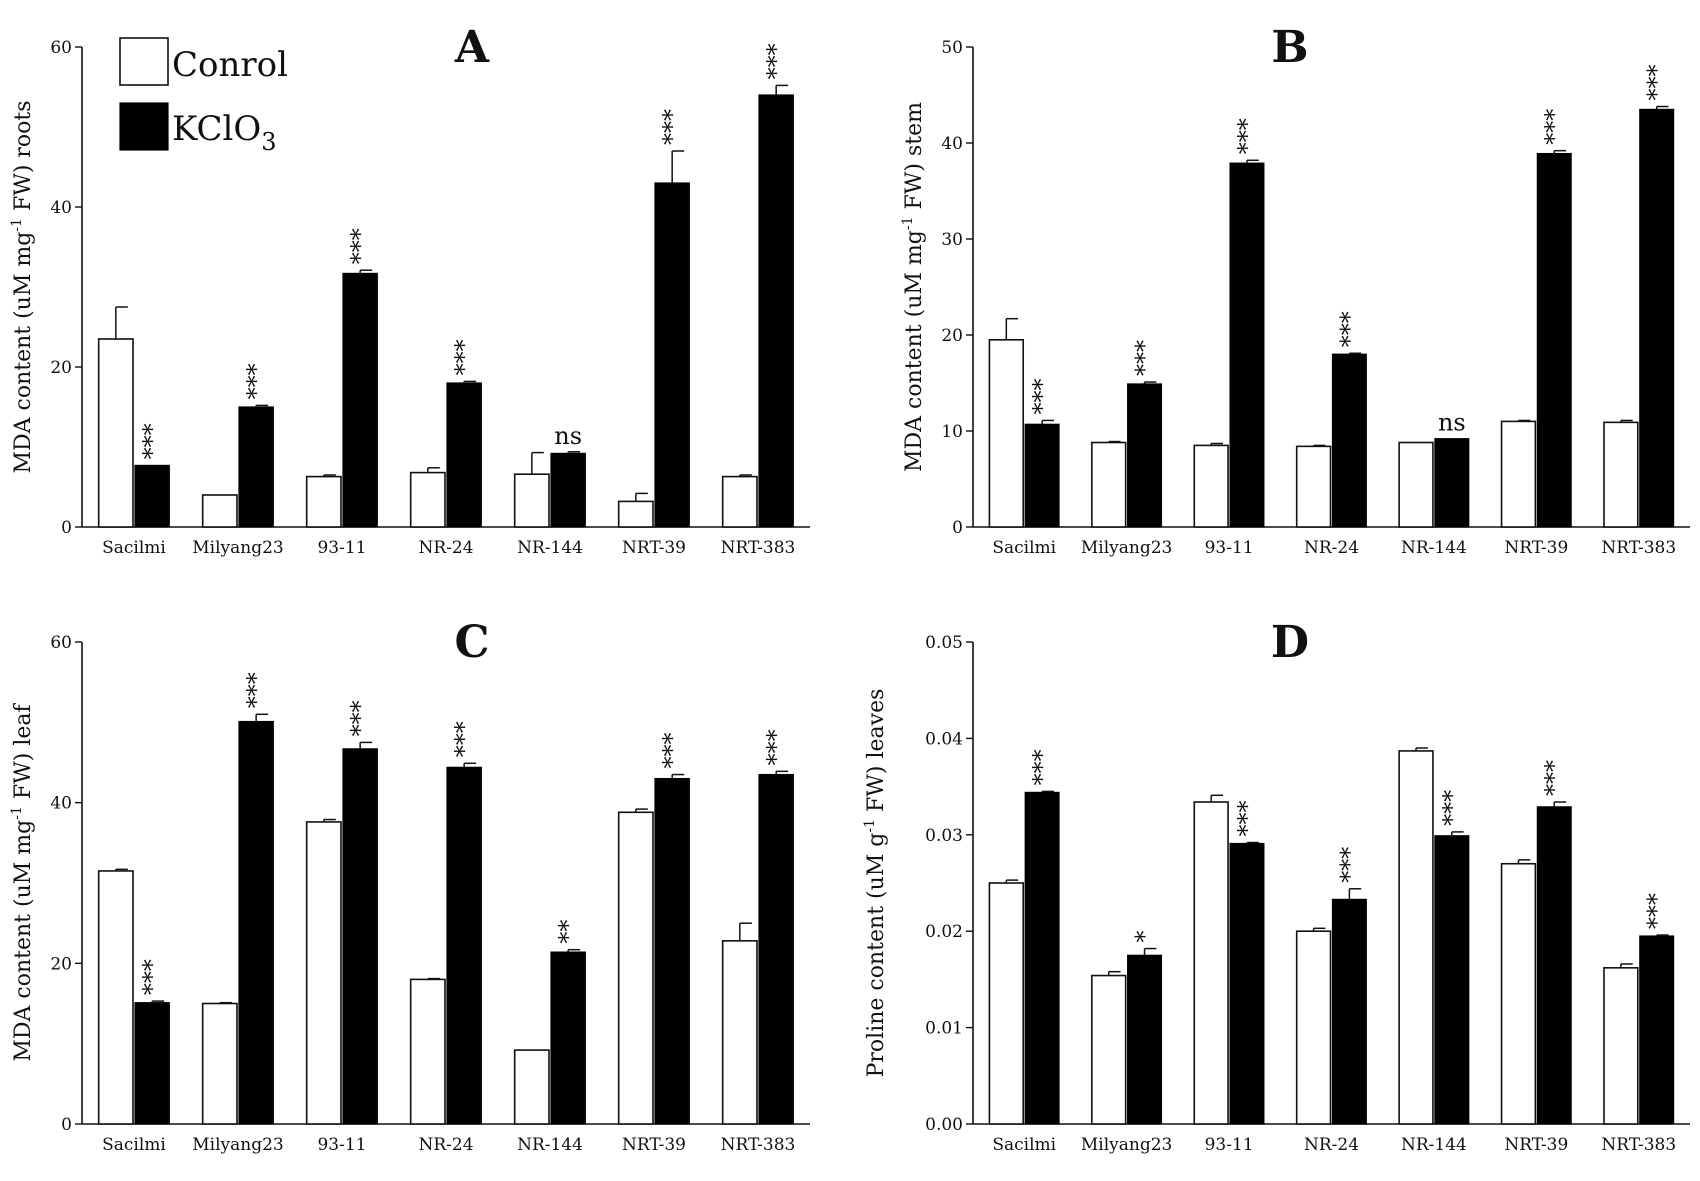 The width and height of the screenshot is (1700, 1181). I want to click on x-tick-label-d: NRT-383, so click(1638, 1145).